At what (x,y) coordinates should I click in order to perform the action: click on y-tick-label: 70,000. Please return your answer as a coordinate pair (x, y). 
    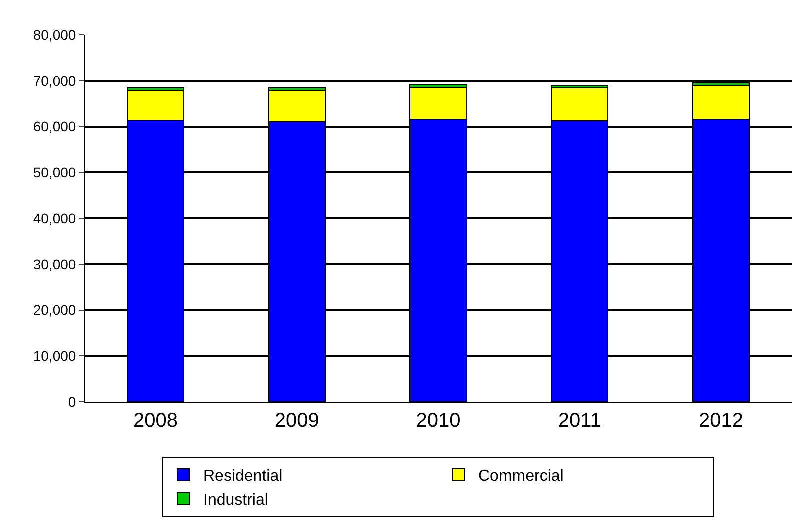
    Looking at the image, I should click on (54, 80).